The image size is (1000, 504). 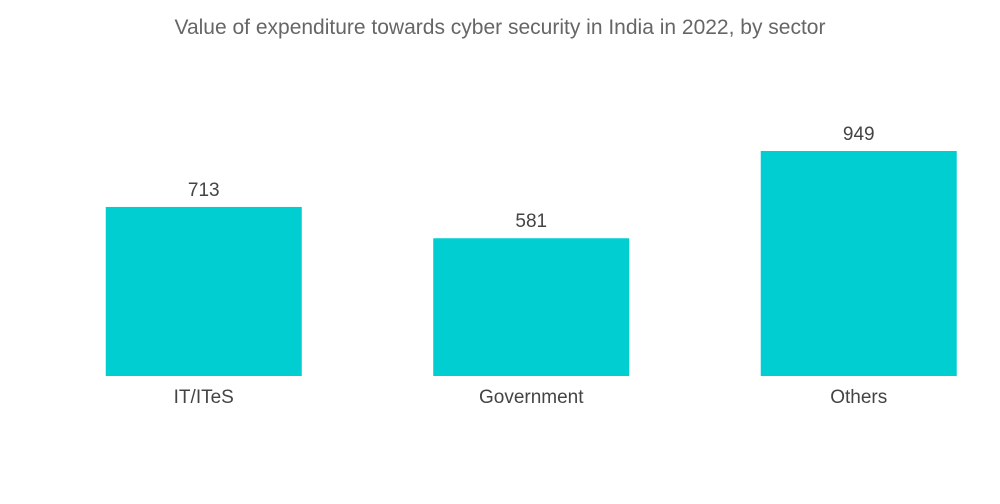 I want to click on category-label-2: Others, so click(x=858, y=397).